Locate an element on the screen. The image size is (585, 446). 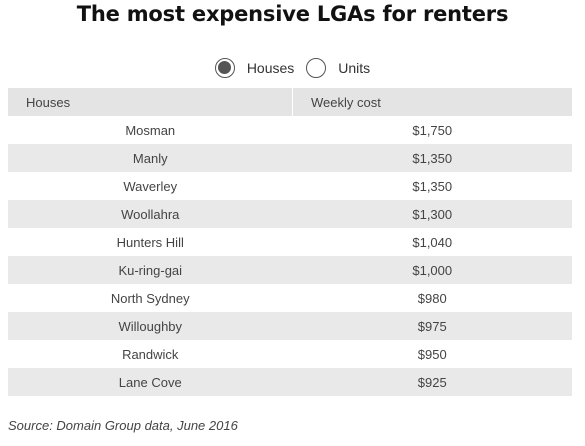
table-row: North Sydney $980 is located at coordinates (290, 298).